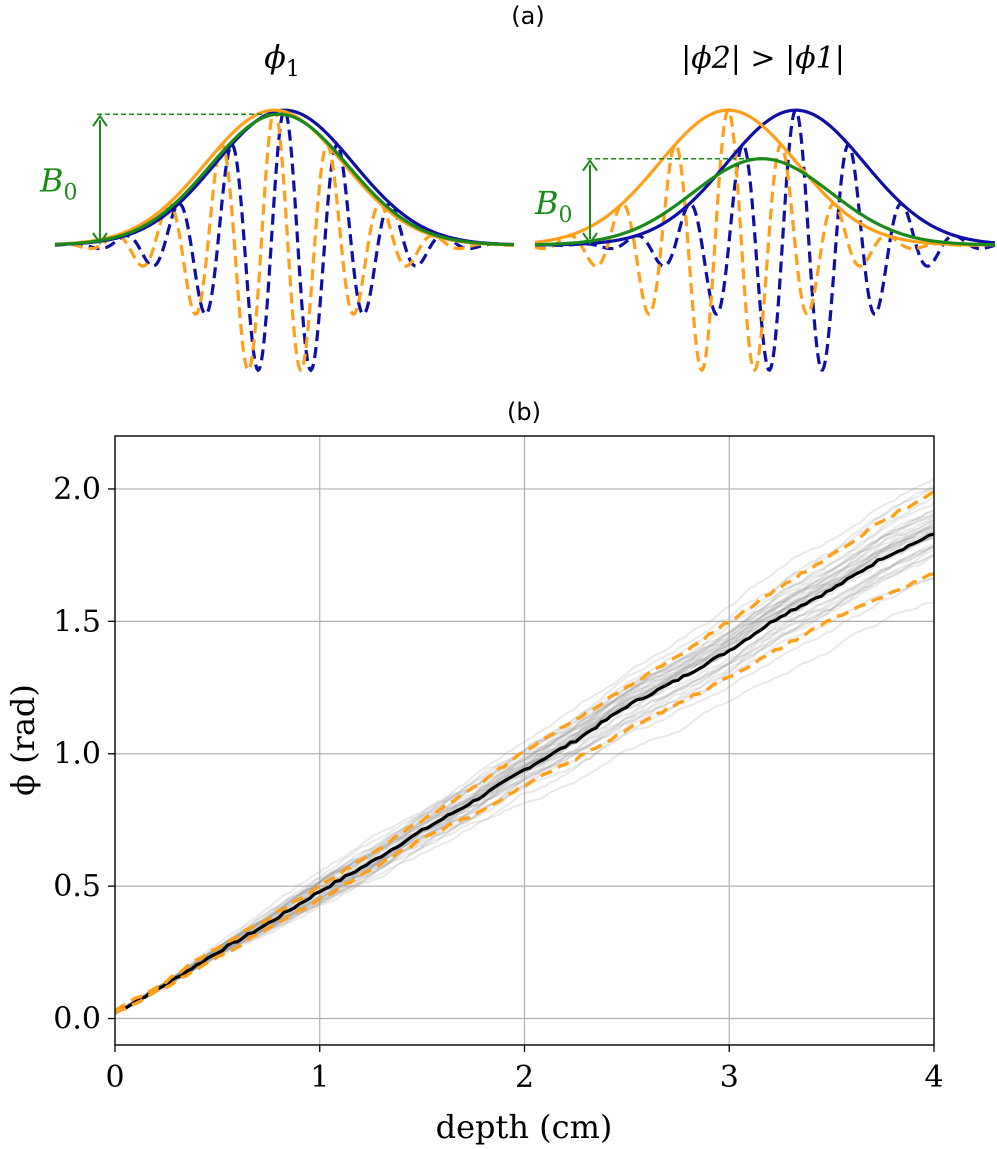 This screenshot has width=997, height=1149. What do you see at coordinates (77, 489) in the screenshot?
I see `y-tick-label: 2.0` at bounding box center [77, 489].